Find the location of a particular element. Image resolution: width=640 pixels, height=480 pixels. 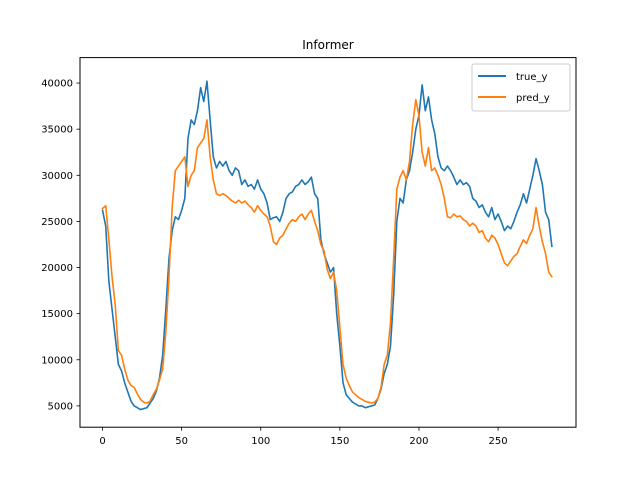

y-tick-label: 20000 is located at coordinates (57, 268).